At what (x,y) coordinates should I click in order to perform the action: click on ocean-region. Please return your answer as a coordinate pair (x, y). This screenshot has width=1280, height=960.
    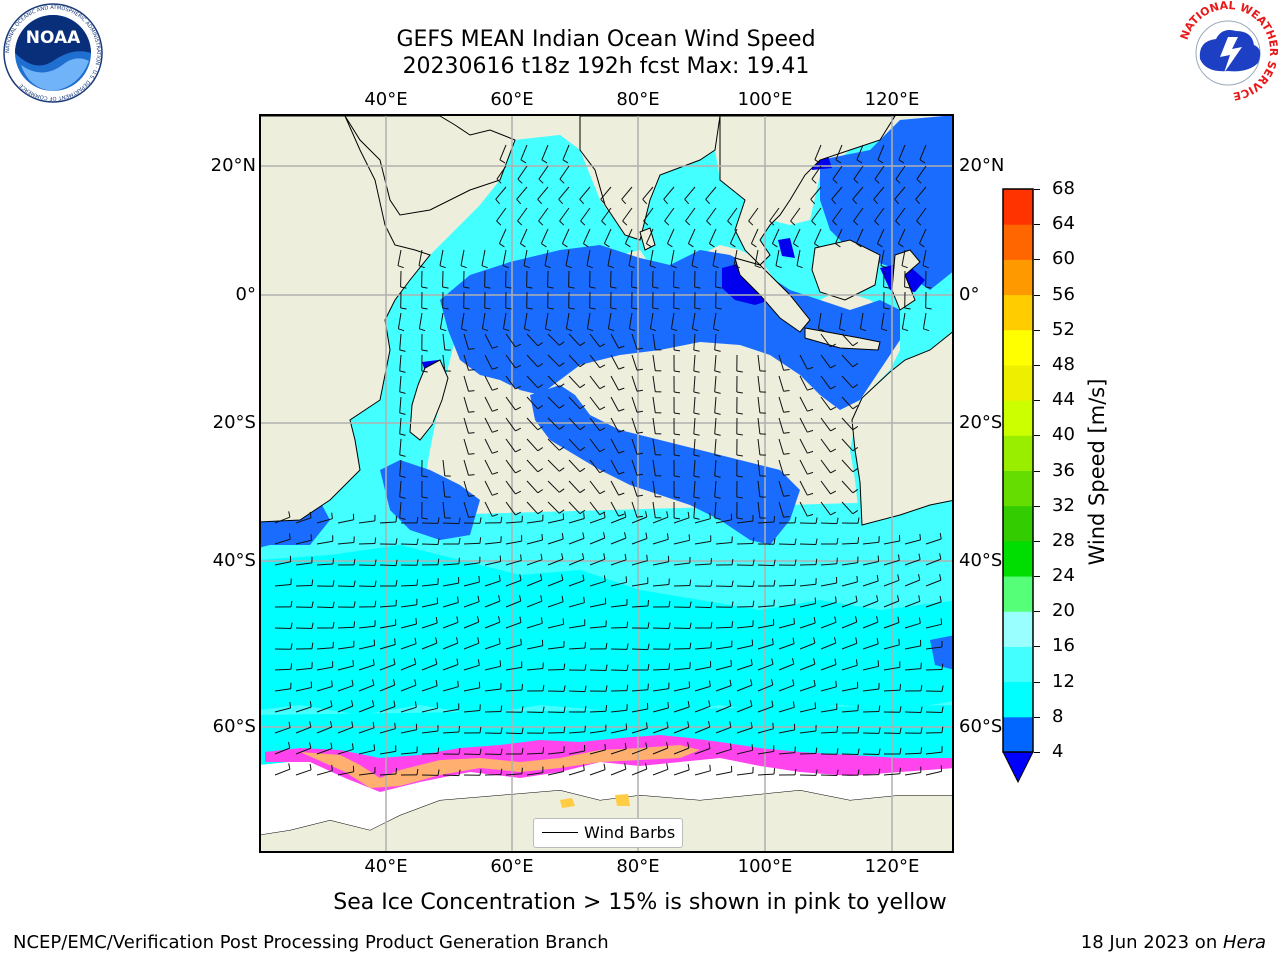
    Looking at the image, I should click on (535, 195).